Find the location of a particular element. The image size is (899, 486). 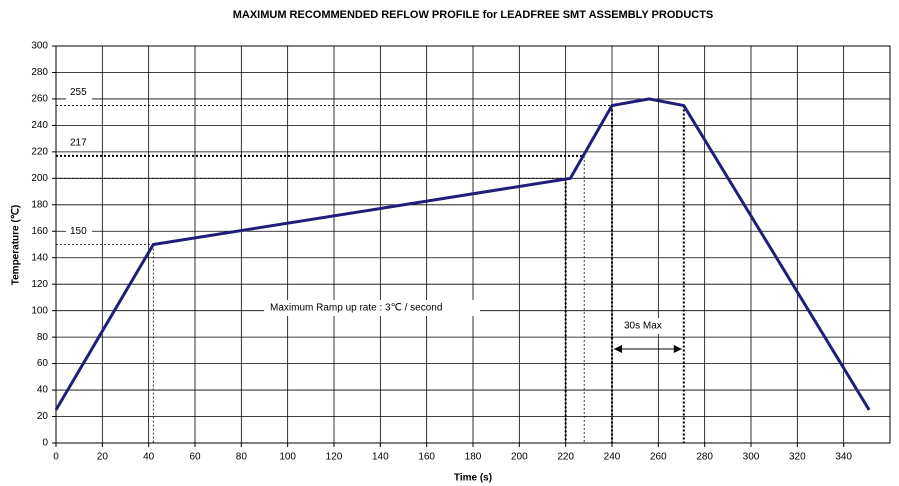

y-axis-label: Temperature (℃) is located at coordinates (16, 245).